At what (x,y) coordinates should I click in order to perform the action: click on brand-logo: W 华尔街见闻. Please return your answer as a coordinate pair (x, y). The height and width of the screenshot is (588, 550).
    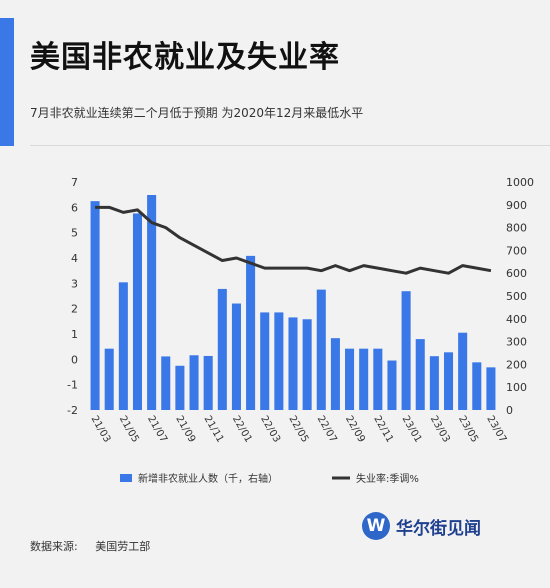
    Looking at the image, I should click on (421, 526).